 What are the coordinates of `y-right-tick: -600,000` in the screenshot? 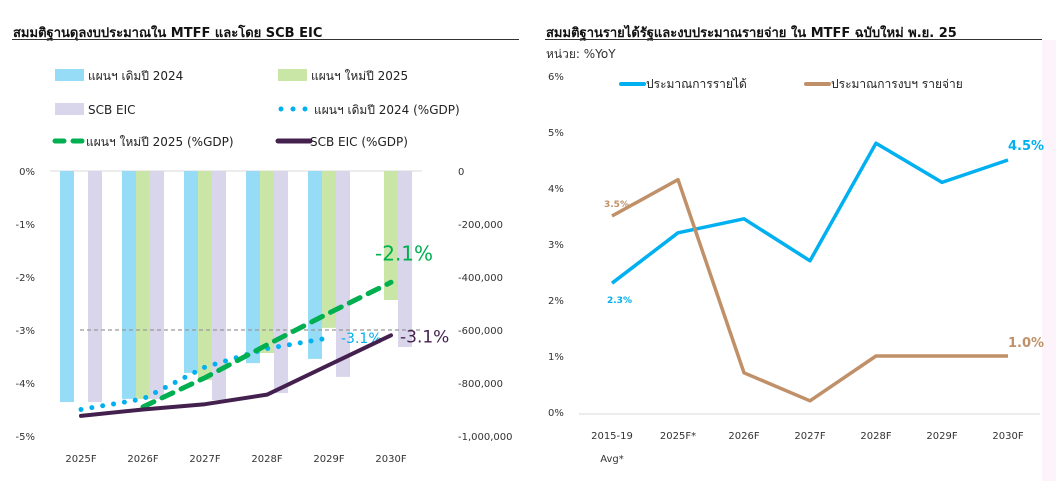 It's located at (480, 331).